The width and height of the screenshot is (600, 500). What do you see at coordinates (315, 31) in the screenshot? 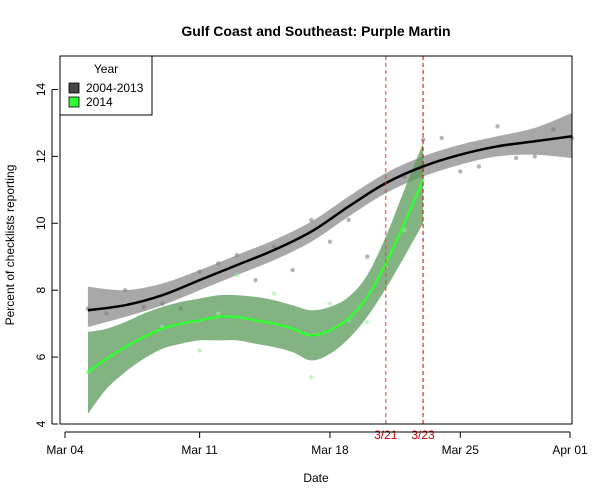
I see `chart-title: Gulf Coast and Southeast: Purple Martin` at bounding box center [315, 31].